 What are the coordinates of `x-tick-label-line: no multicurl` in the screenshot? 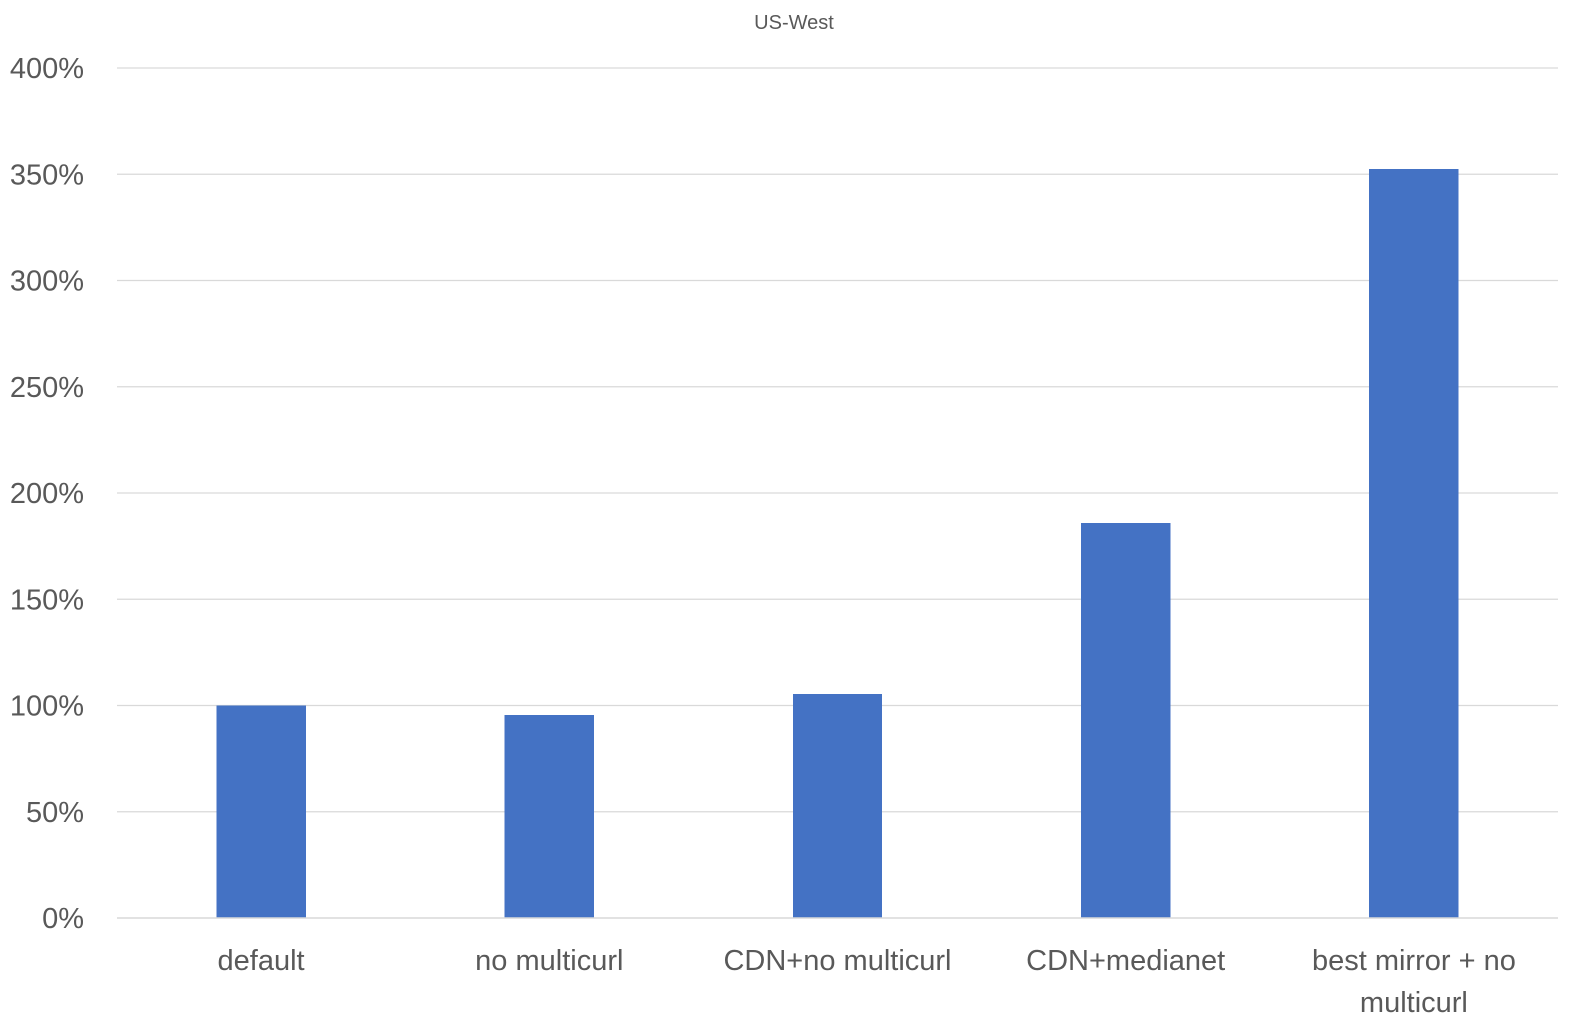 It's located at (549, 961).